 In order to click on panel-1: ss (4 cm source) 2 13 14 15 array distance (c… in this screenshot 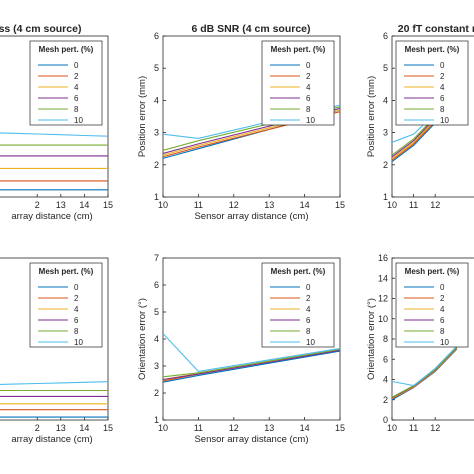, I will do `click(56, 122)`.